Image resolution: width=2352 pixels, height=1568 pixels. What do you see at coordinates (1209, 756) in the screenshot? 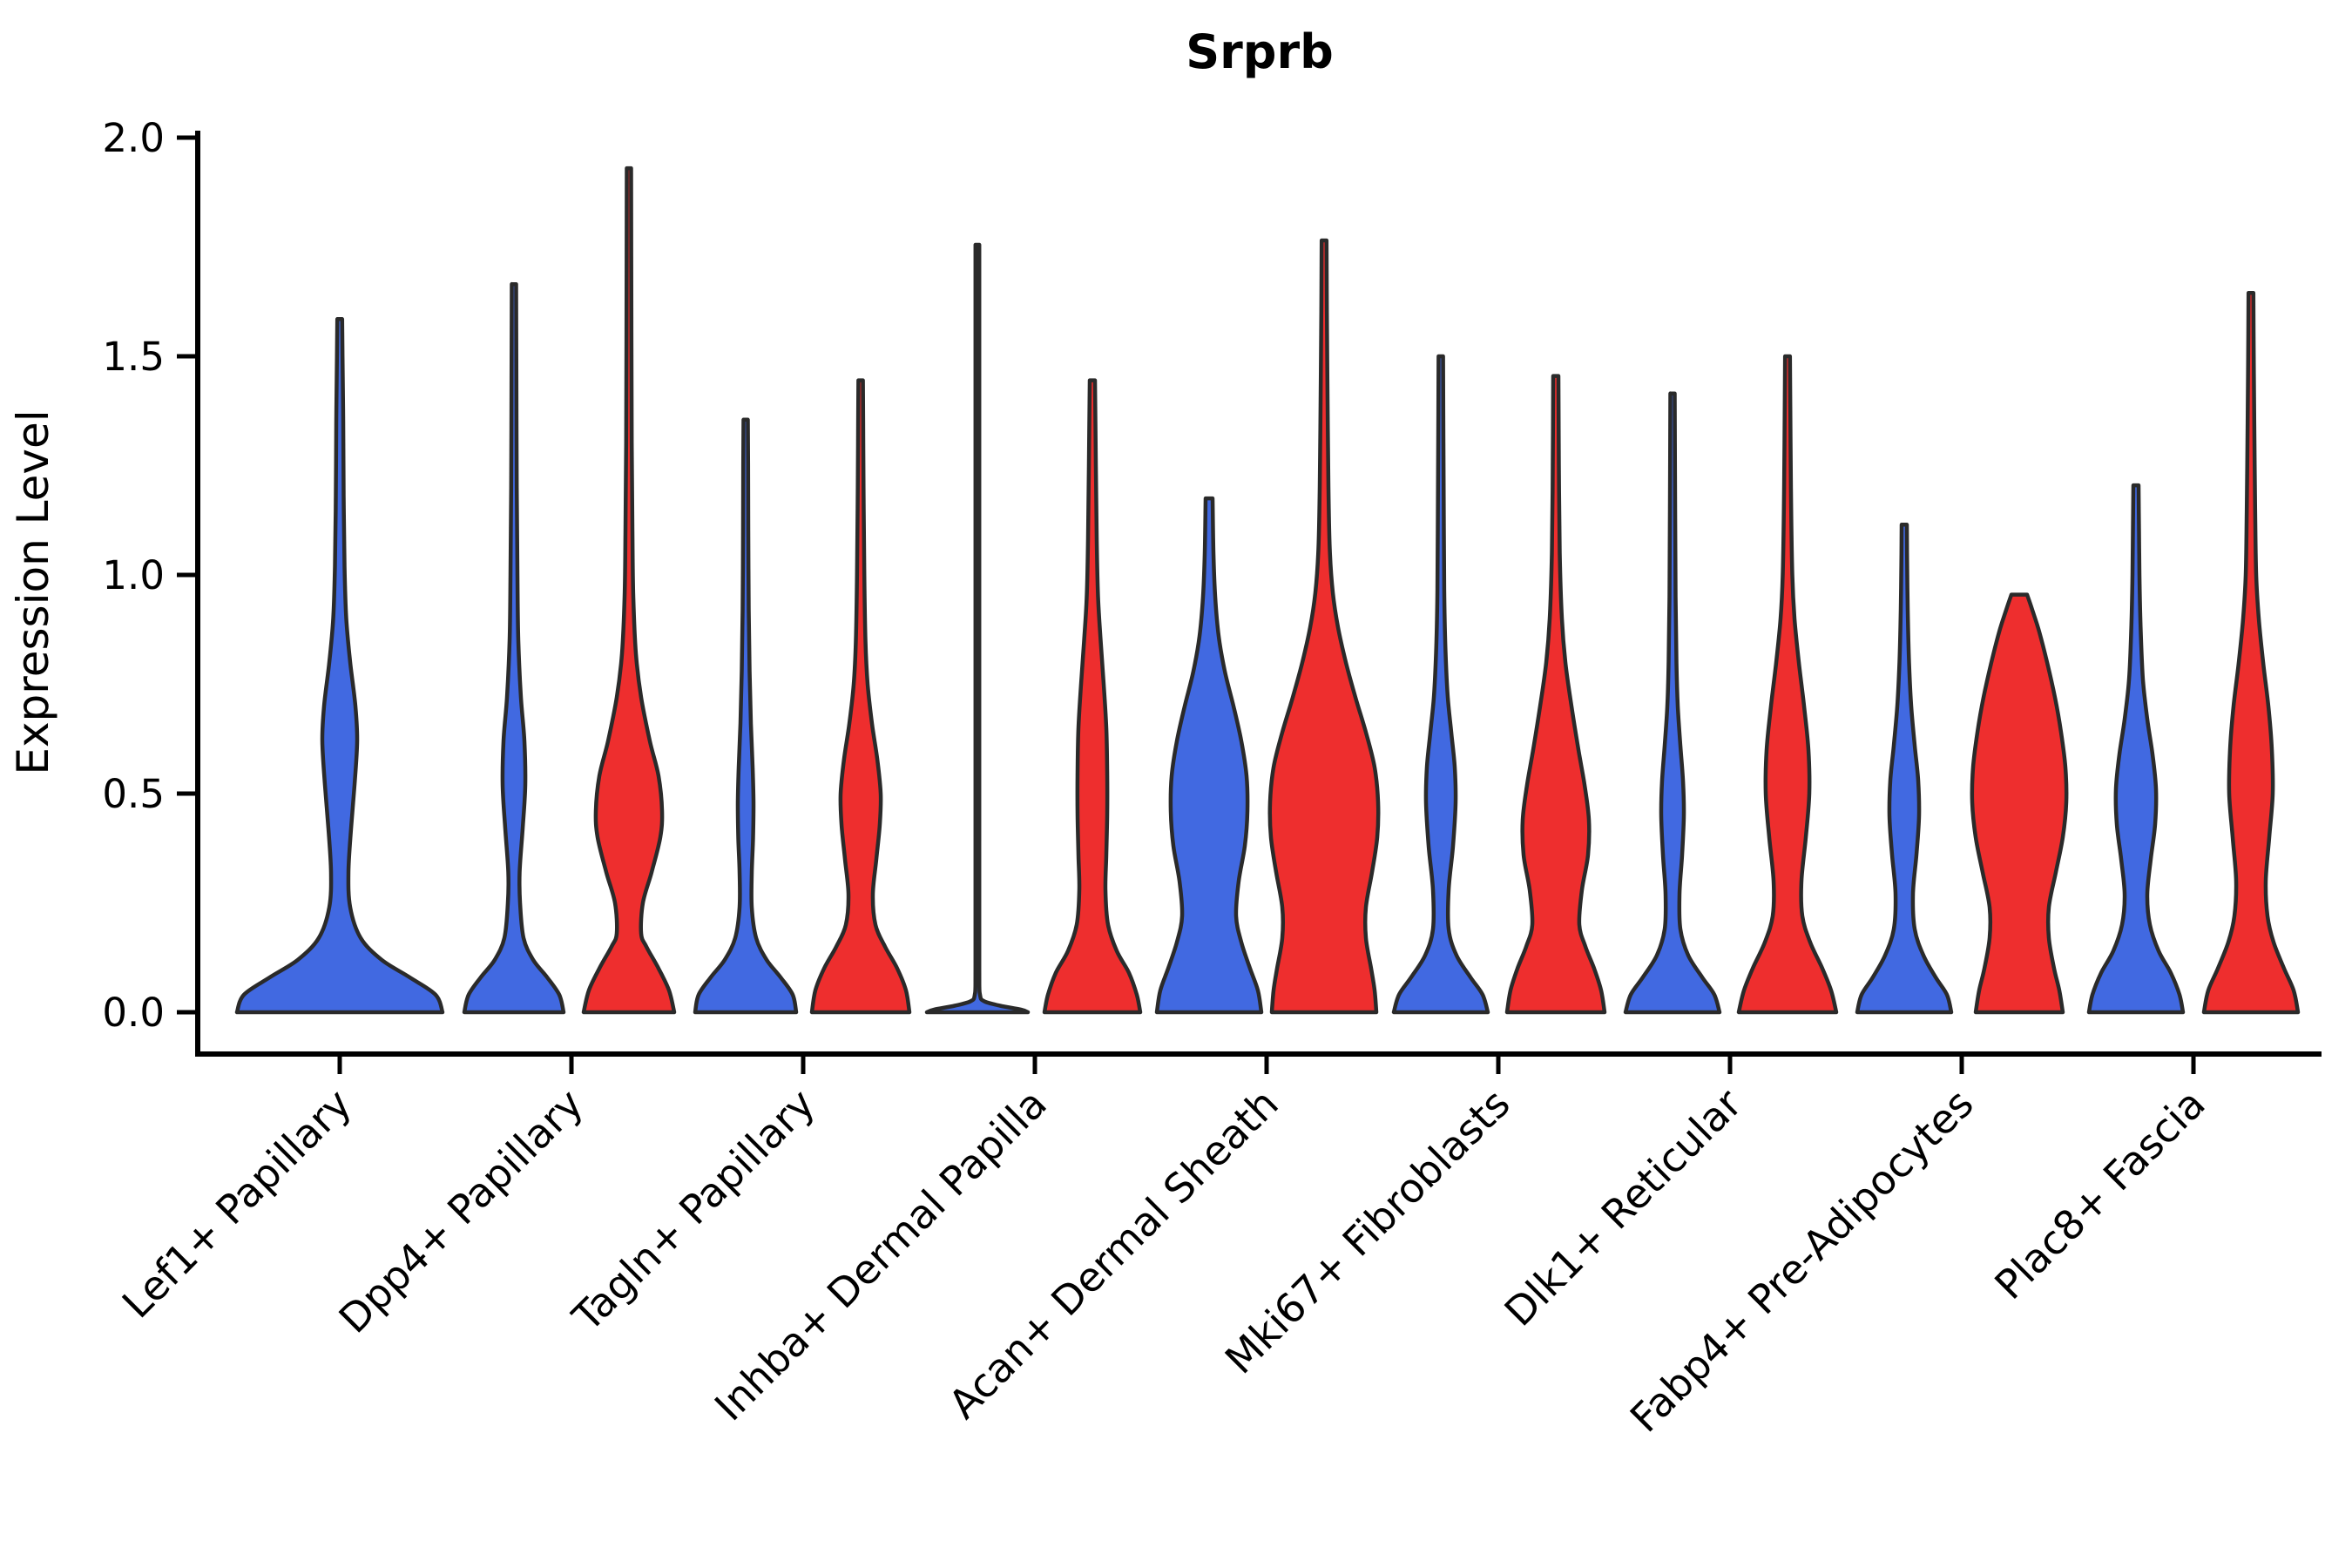
I see `violin-blue-acan-dermal-sheath` at bounding box center [1209, 756].